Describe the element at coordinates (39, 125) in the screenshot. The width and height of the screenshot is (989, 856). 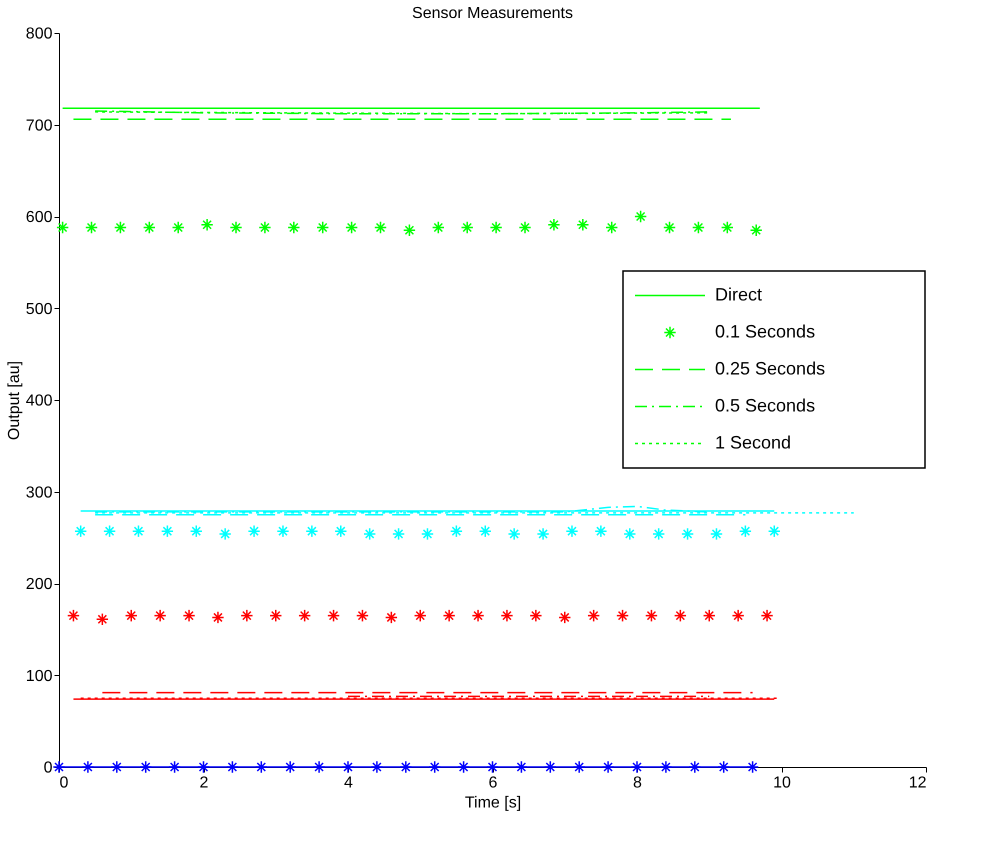
I see `y-tick-label: 700` at that location.